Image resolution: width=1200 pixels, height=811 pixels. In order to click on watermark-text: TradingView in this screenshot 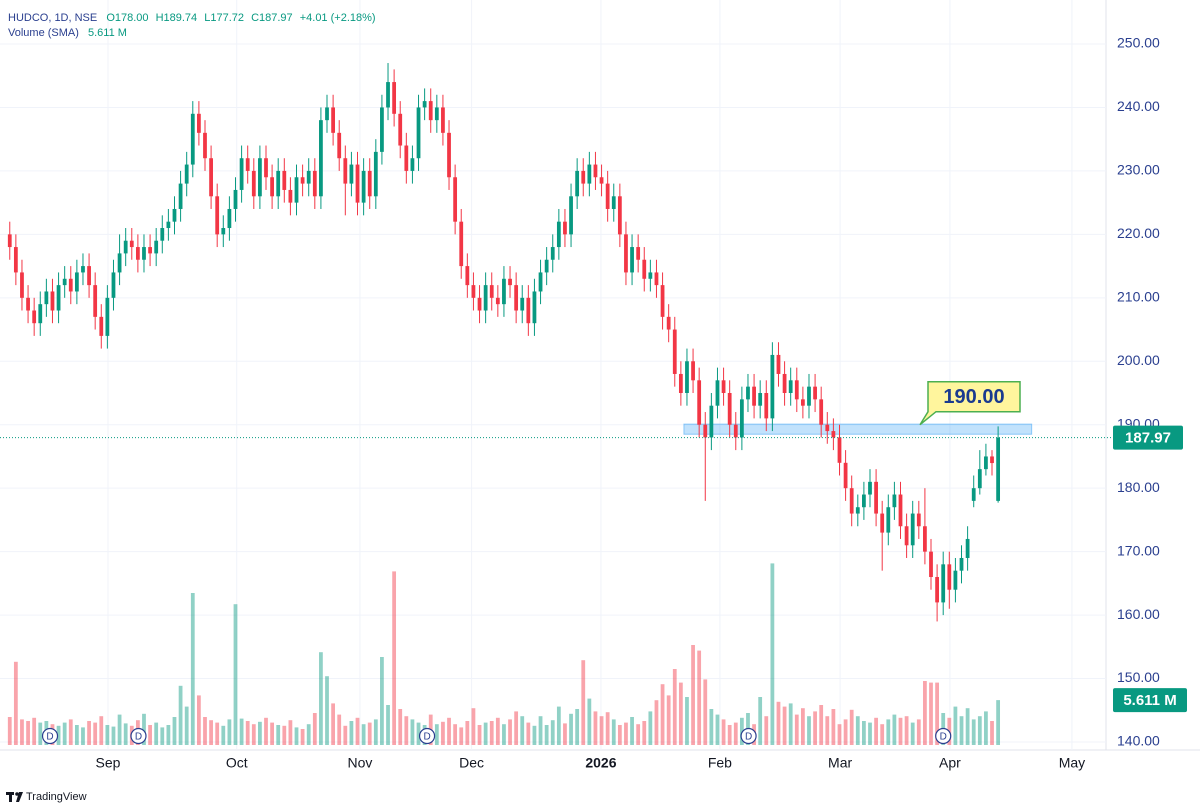, I will do `click(56, 797)`.